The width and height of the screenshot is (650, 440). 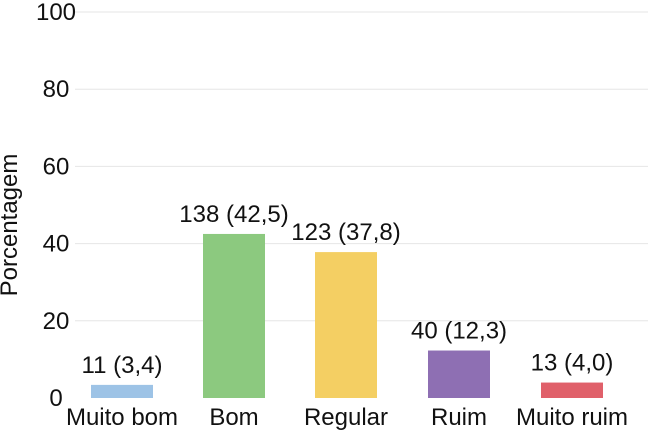 I want to click on x-tick-label: Regular, so click(x=346, y=417).